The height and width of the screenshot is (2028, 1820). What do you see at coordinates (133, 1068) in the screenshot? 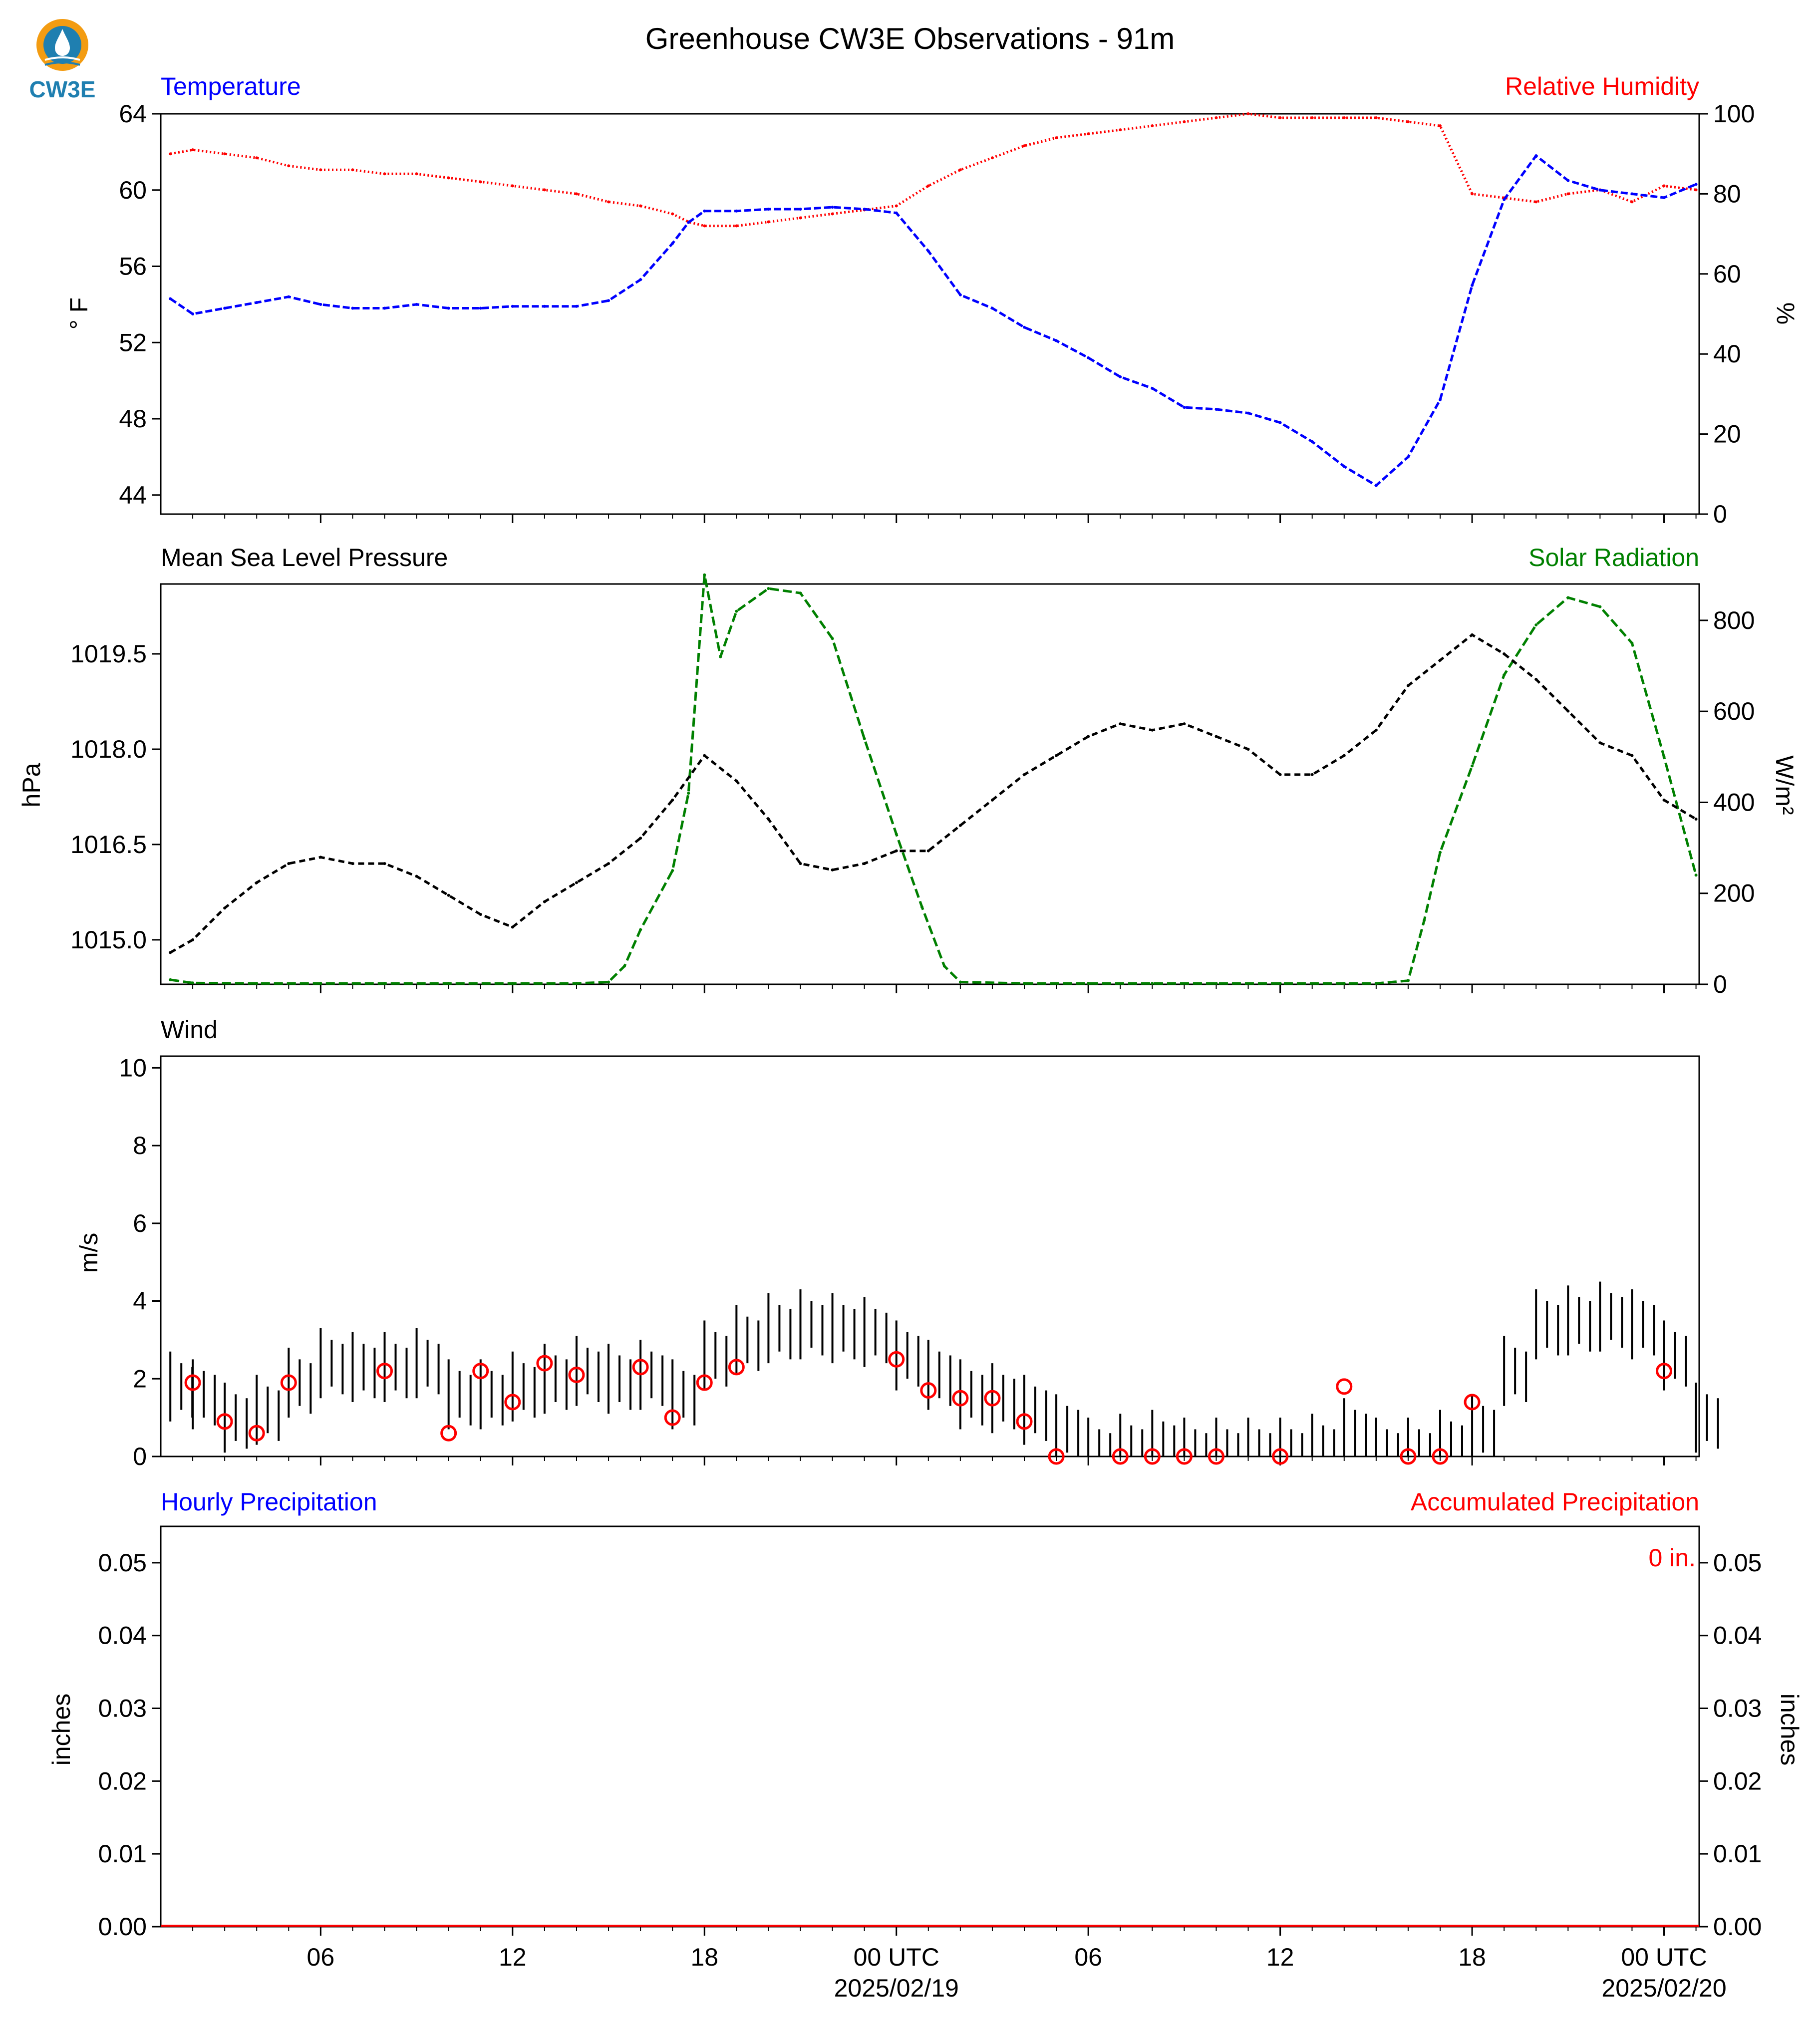
I see `y-tick-label: 10` at bounding box center [133, 1068].